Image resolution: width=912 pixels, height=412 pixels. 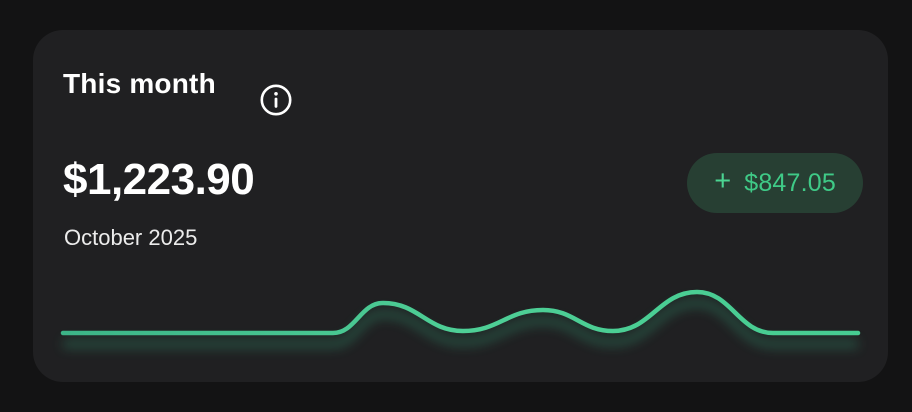 I want to click on sparkline-line, so click(x=460, y=312).